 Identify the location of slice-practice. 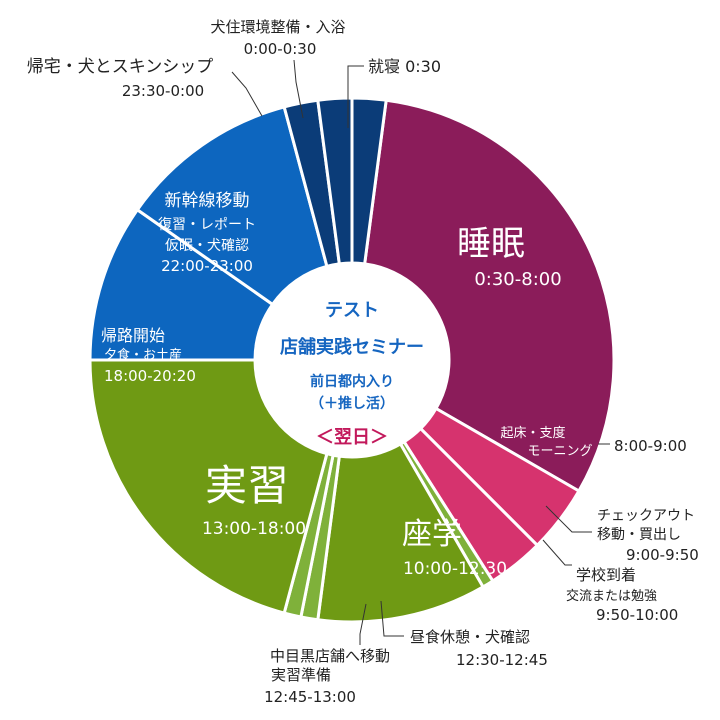
(208, 486).